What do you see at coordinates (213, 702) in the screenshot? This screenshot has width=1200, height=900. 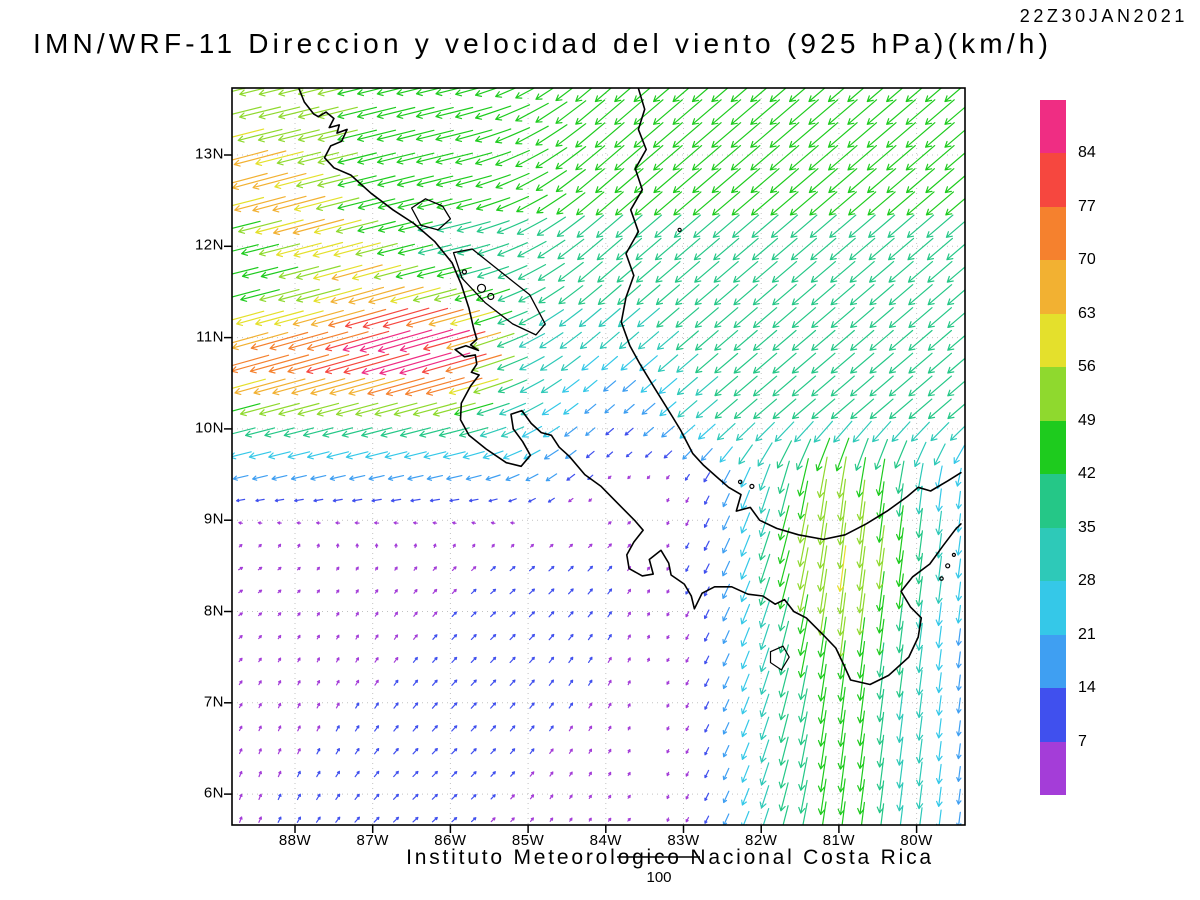 I see `lat-label-7N: 7N` at bounding box center [213, 702].